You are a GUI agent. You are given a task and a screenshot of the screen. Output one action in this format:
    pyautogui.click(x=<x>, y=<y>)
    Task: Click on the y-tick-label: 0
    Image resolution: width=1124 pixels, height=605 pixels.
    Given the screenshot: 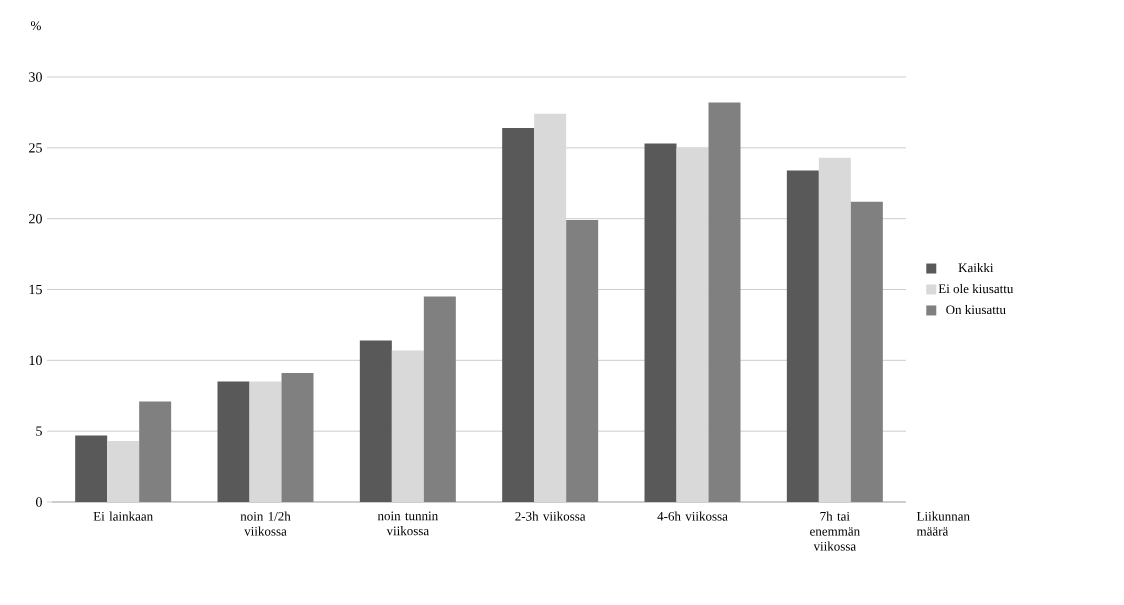 What is the action you would take?
    pyautogui.click(x=39, y=502)
    